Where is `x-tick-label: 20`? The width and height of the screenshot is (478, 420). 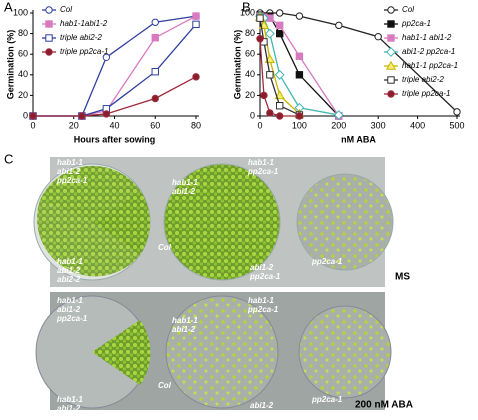 x-tick-label: 20 is located at coordinates (74, 125).